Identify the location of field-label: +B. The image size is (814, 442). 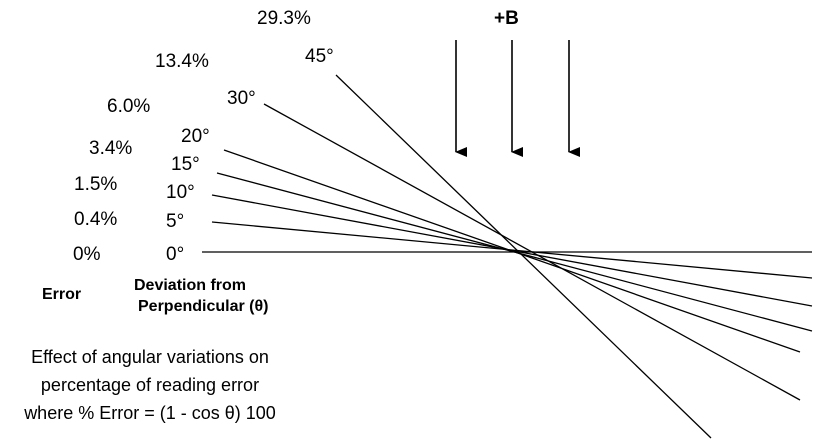
(506, 18).